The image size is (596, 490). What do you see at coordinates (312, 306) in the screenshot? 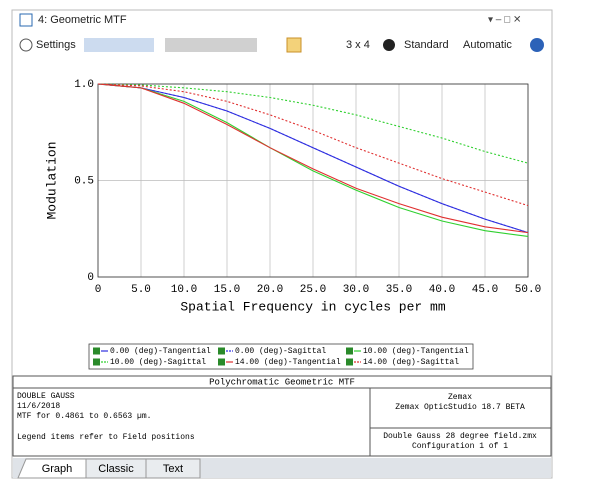
I see `x-axis-label: Spatial Frequency in cycles per mm` at bounding box center [312, 306].